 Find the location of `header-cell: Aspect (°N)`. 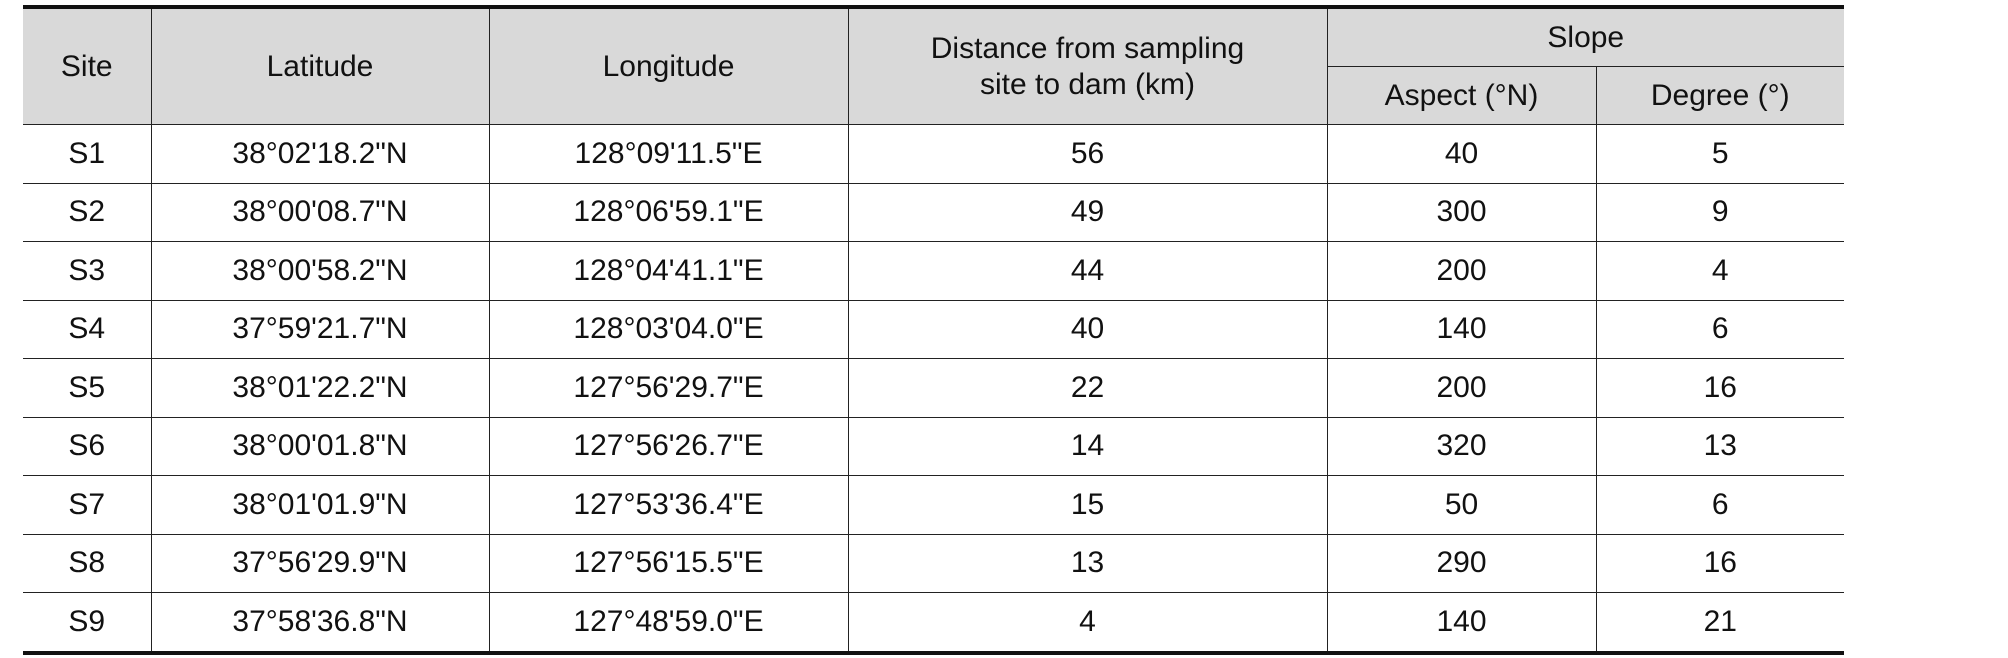

header-cell: Aspect (°N) is located at coordinates (1462, 95).